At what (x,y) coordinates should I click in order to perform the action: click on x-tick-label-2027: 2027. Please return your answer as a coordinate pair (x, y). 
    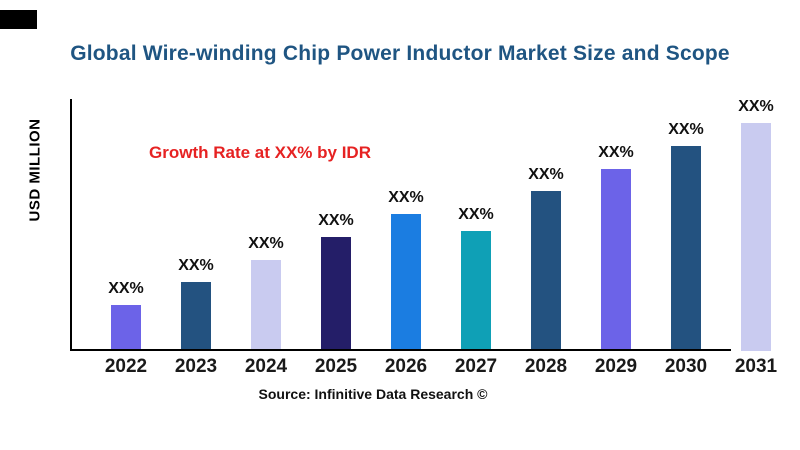
    Looking at the image, I should click on (476, 366).